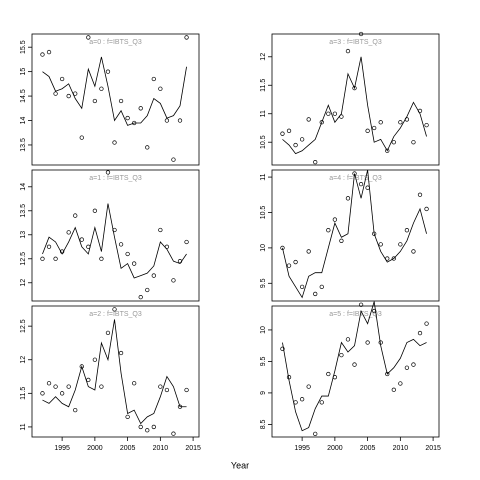 This screenshot has width=480, height=480. What do you see at coordinates (263, 424) in the screenshot?
I see `y-tick-label: 8.5` at bounding box center [263, 424].